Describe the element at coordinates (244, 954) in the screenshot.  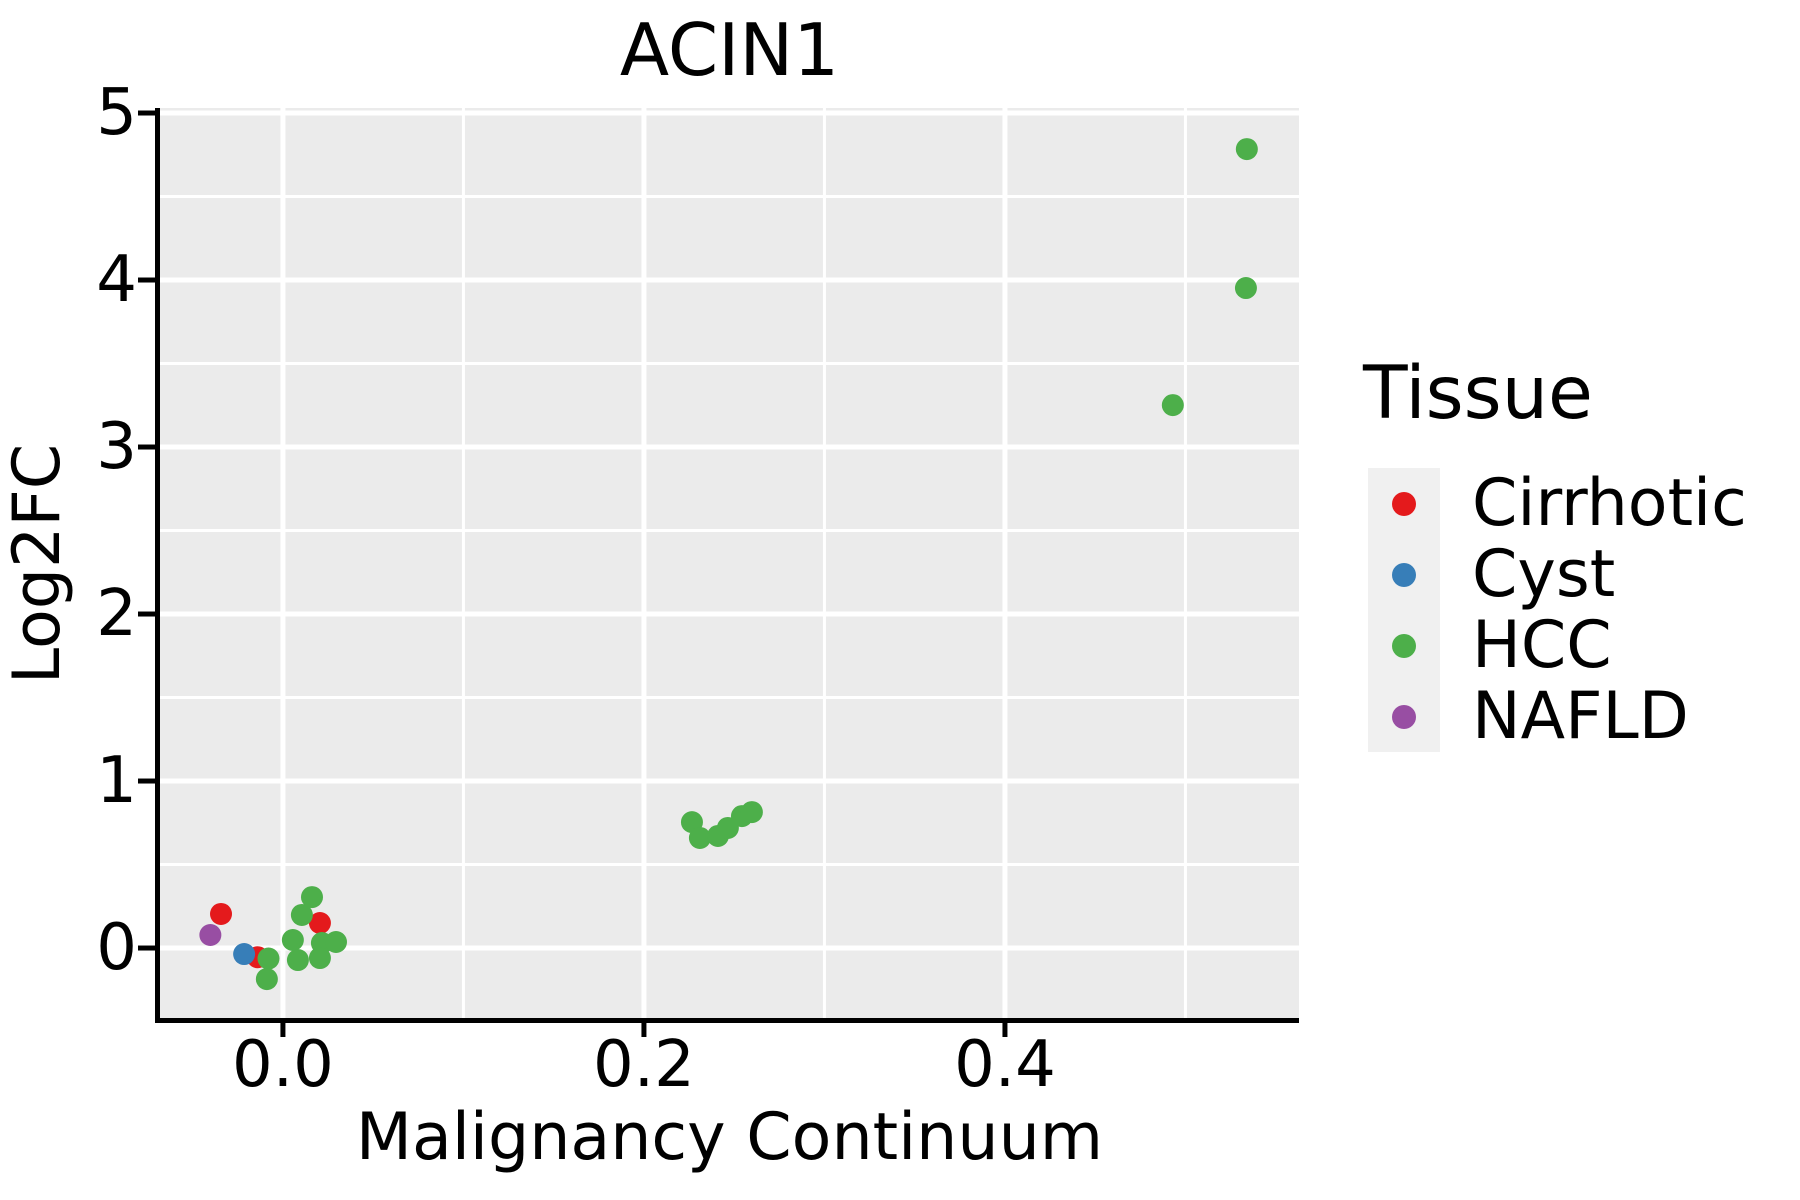
I see `data-point-cyst` at that location.